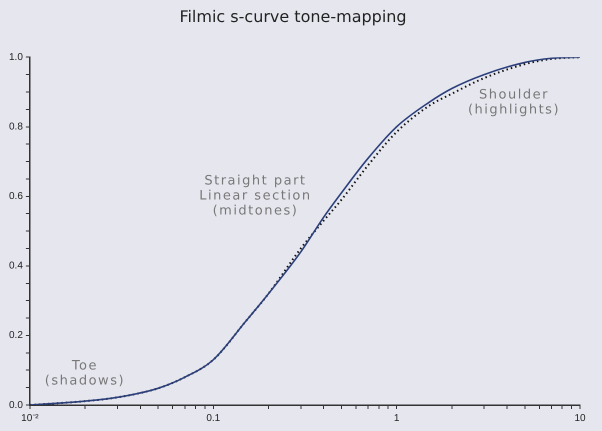 The width and height of the screenshot is (602, 431). Describe the element at coordinates (514, 102) in the screenshot. I see `annotation: Shoulder (highlights)` at that location.